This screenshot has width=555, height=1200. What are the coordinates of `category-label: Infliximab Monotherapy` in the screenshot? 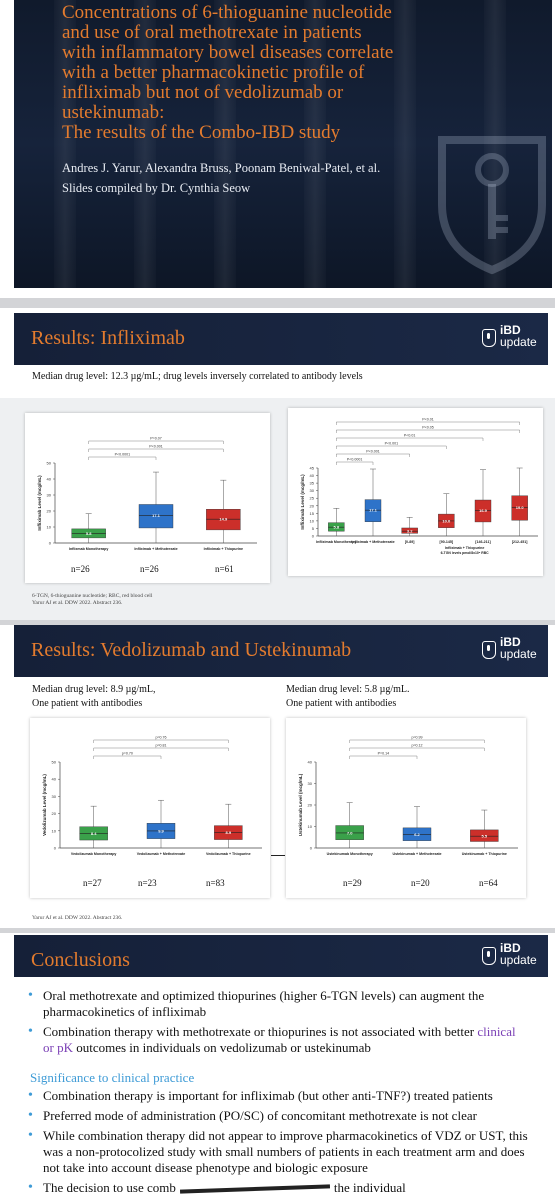 It's located at (336, 542).